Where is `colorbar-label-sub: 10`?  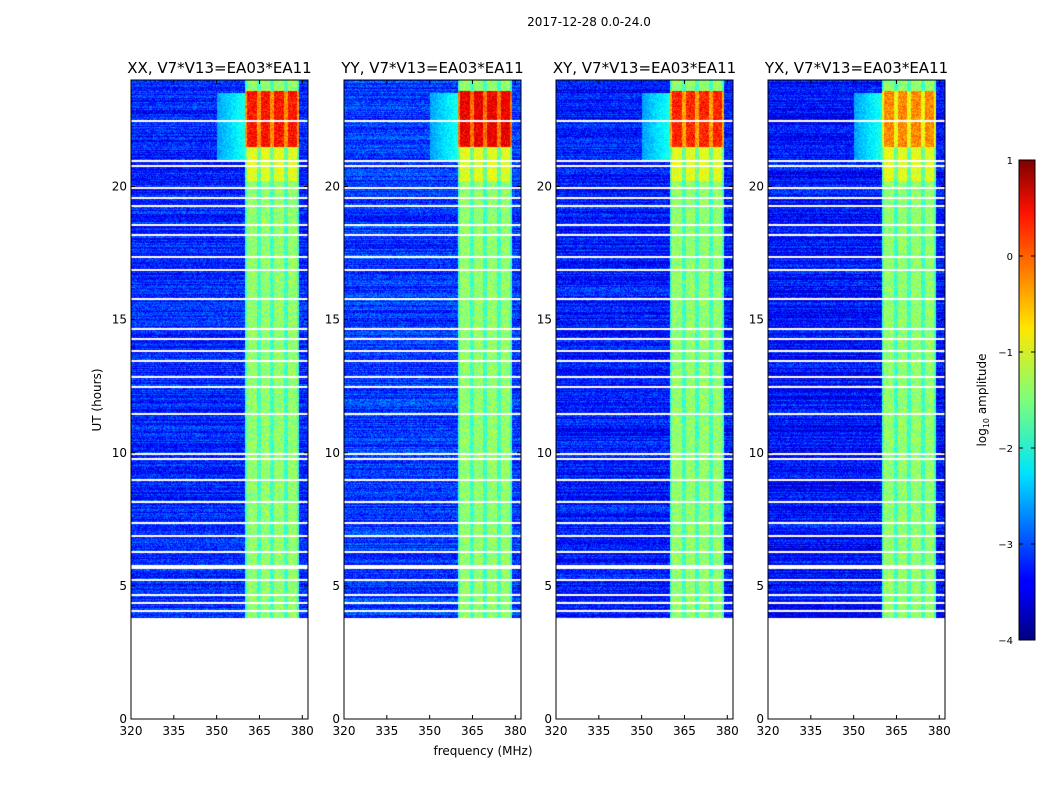
colorbar-label-sub: 10 is located at coordinates (986, 423).